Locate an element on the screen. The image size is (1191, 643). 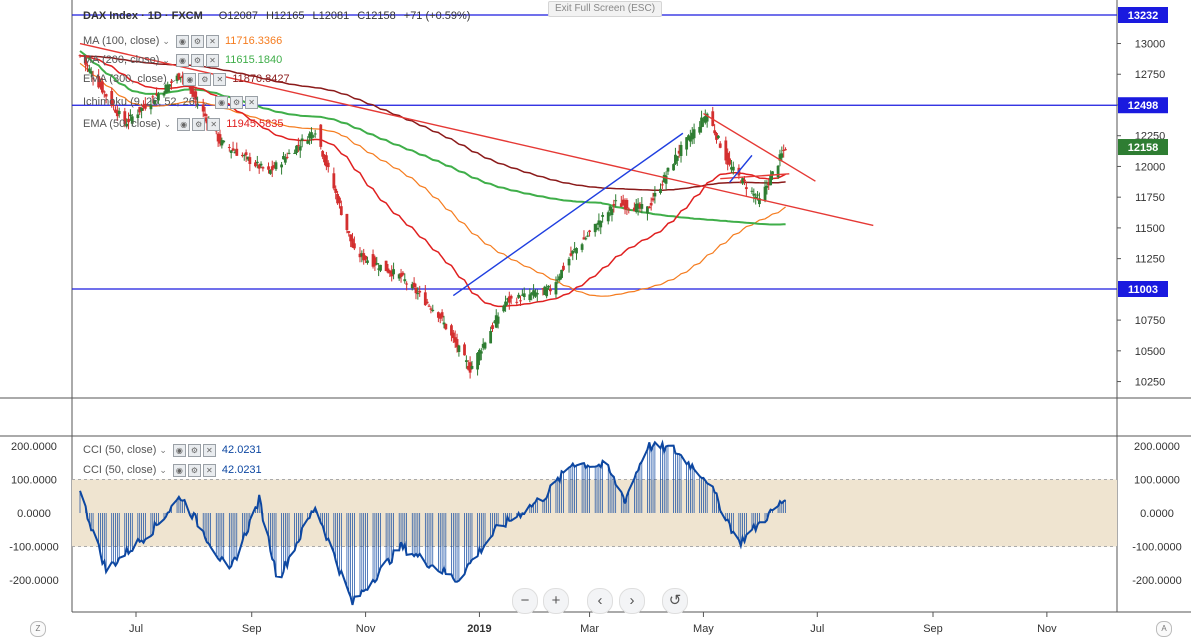
exit-fullscreen-tooltip: Exit Full Screen (ESC) is located at coordinates (605, 9).